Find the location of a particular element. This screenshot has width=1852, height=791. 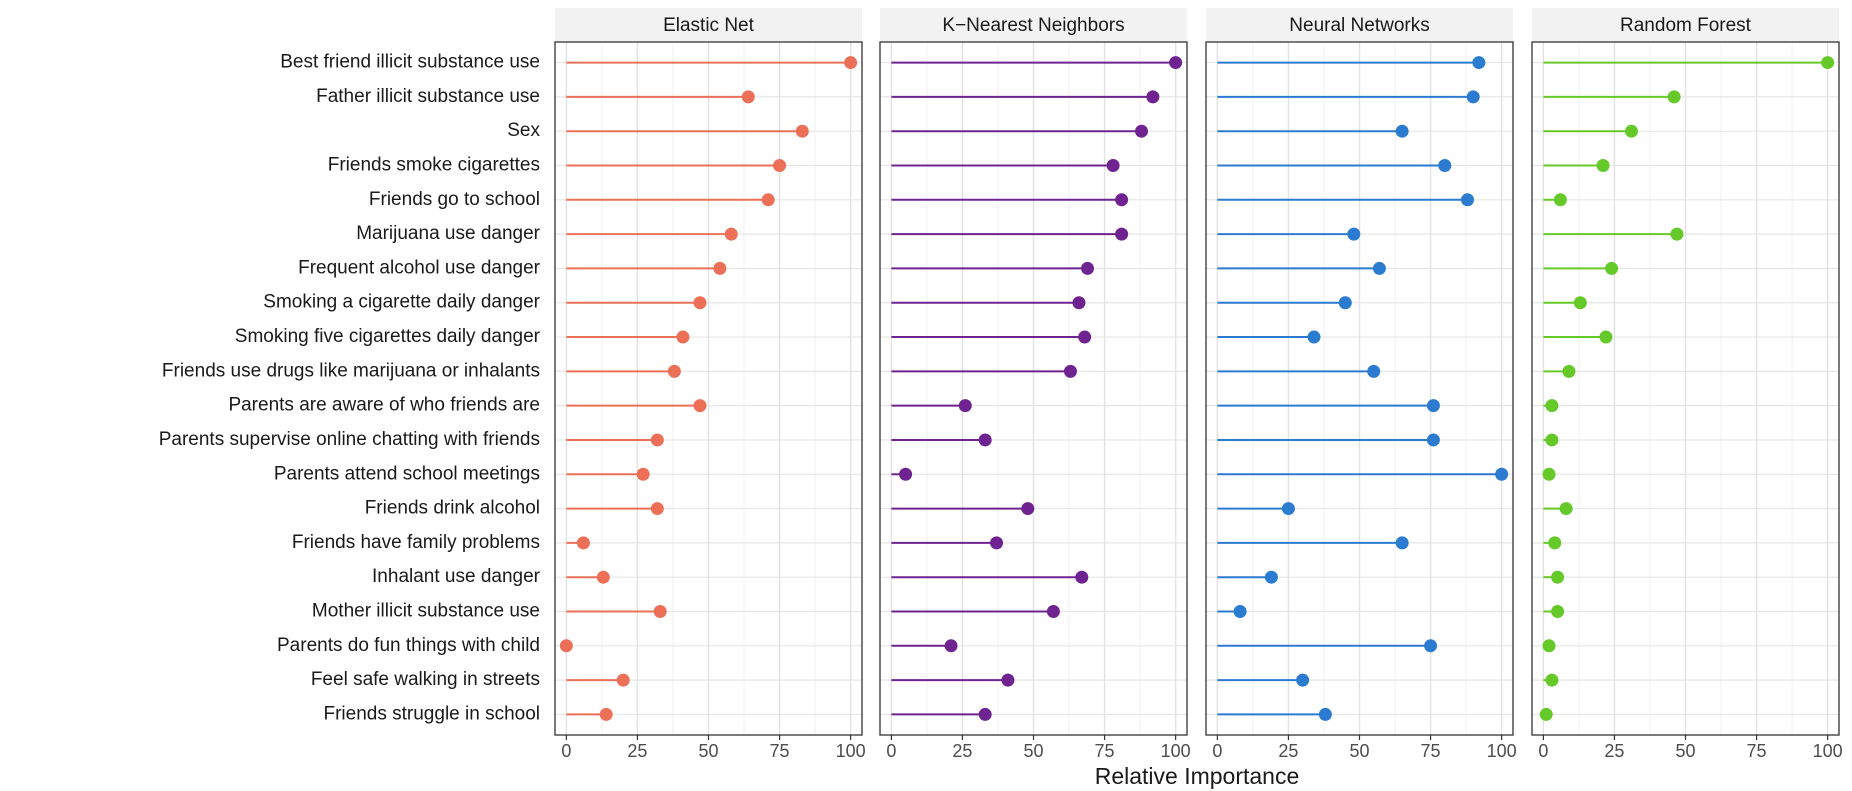

category-label: Parents attend school meetings is located at coordinates (407, 473).